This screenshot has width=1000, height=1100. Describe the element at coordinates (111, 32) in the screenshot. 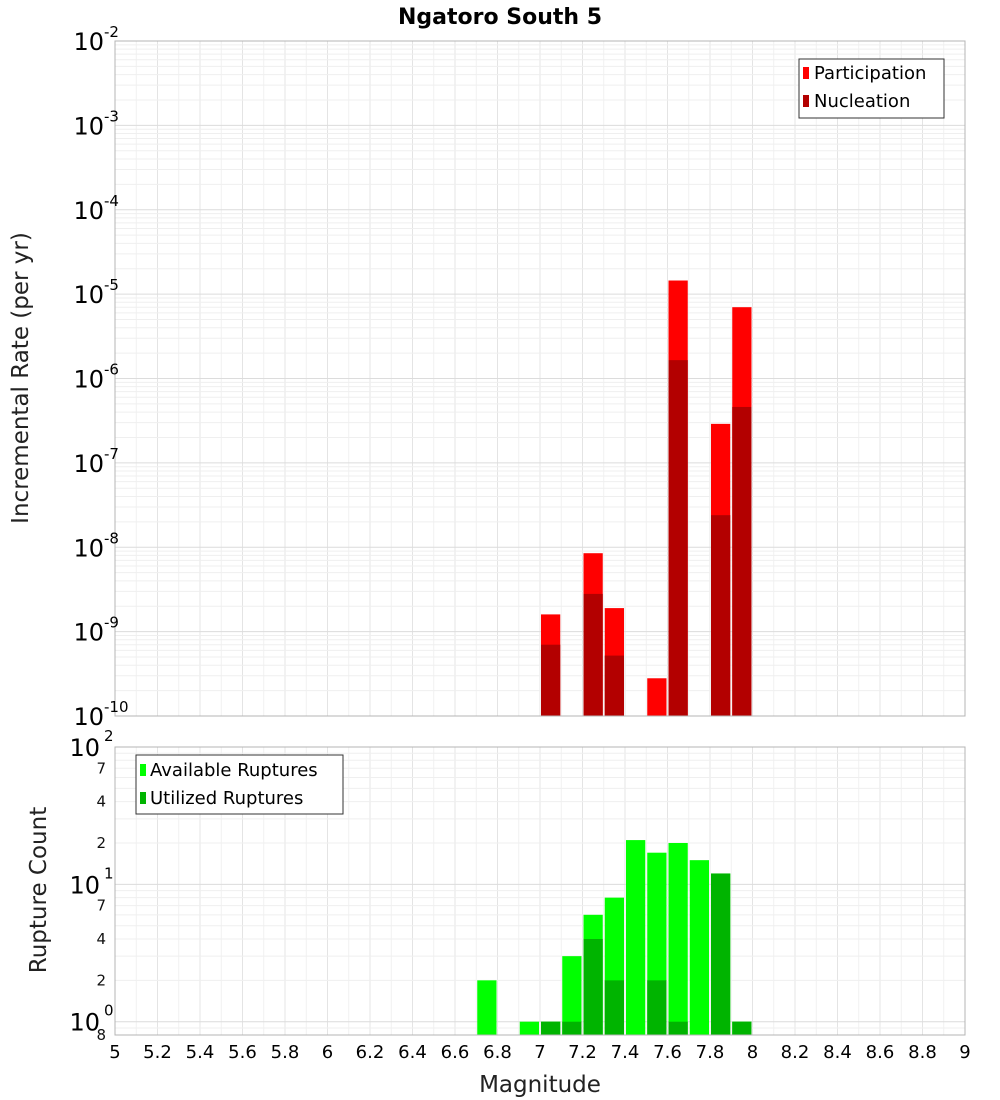

I see `y-tick-exponent: -2` at that location.